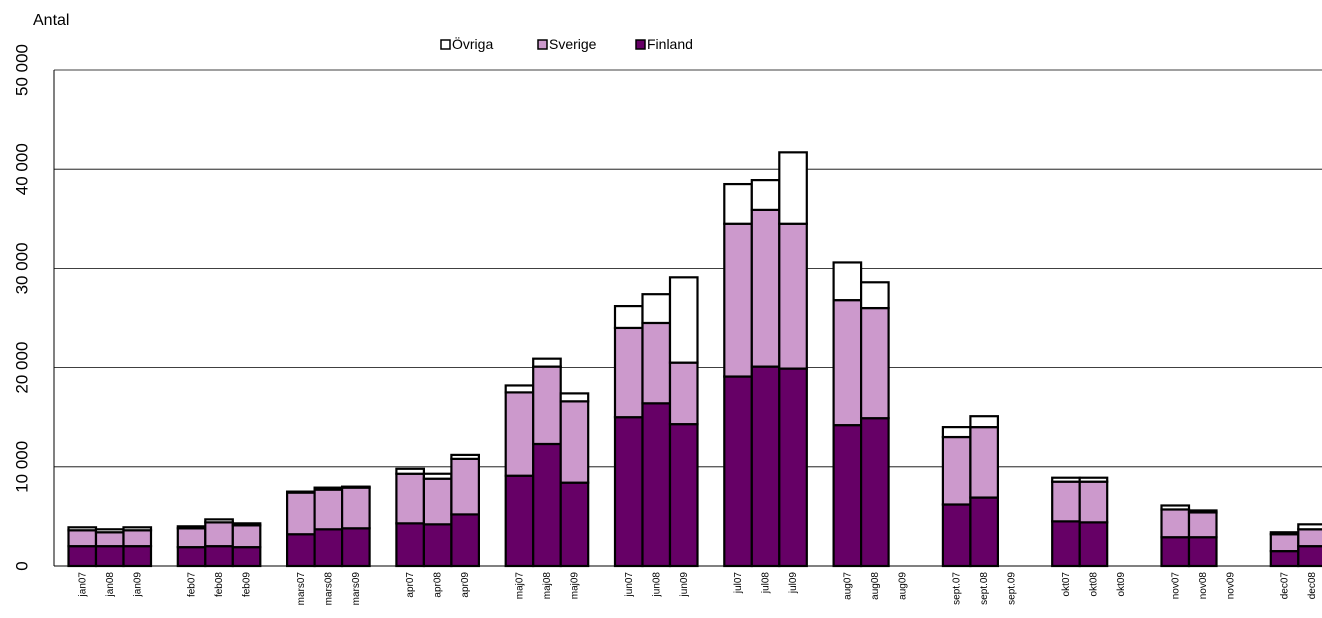 The image size is (1322, 618). What do you see at coordinates (21, 307) in the screenshot?
I see `y-tick-labels: 0 10 000 20 000 30 000 40 000 50 000` at bounding box center [21, 307].